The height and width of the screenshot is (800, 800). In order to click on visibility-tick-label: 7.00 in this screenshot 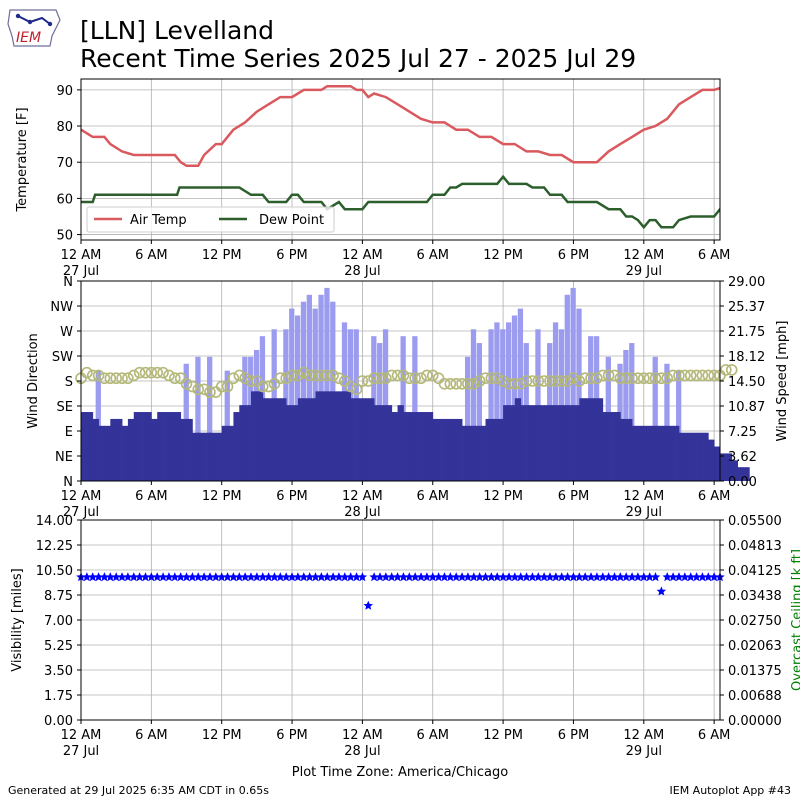, I will do `click(58, 621)`.